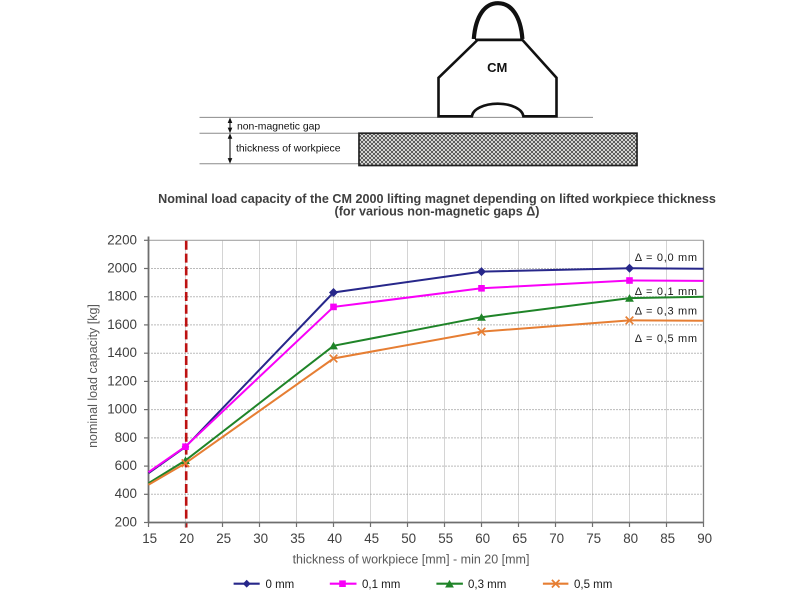 The height and width of the screenshot is (600, 800). What do you see at coordinates (122, 268) in the screenshot?
I see `svg-text: 2000` at bounding box center [122, 268].